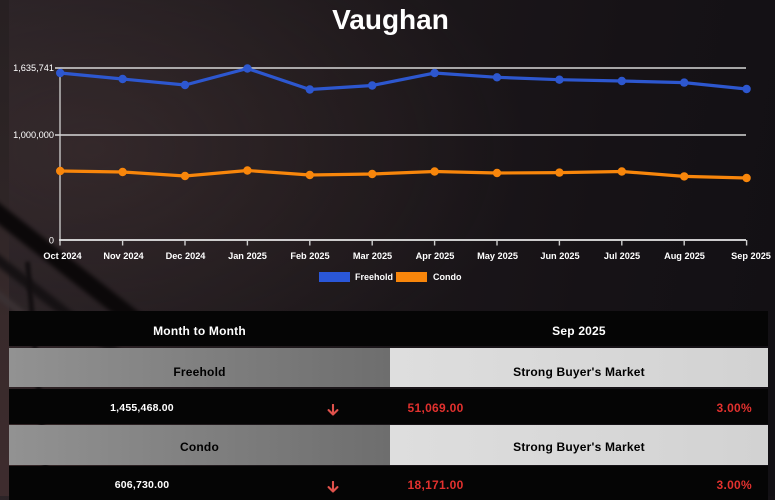 The width and height of the screenshot is (775, 500). I want to click on svg-text: May 2025, so click(497, 256).